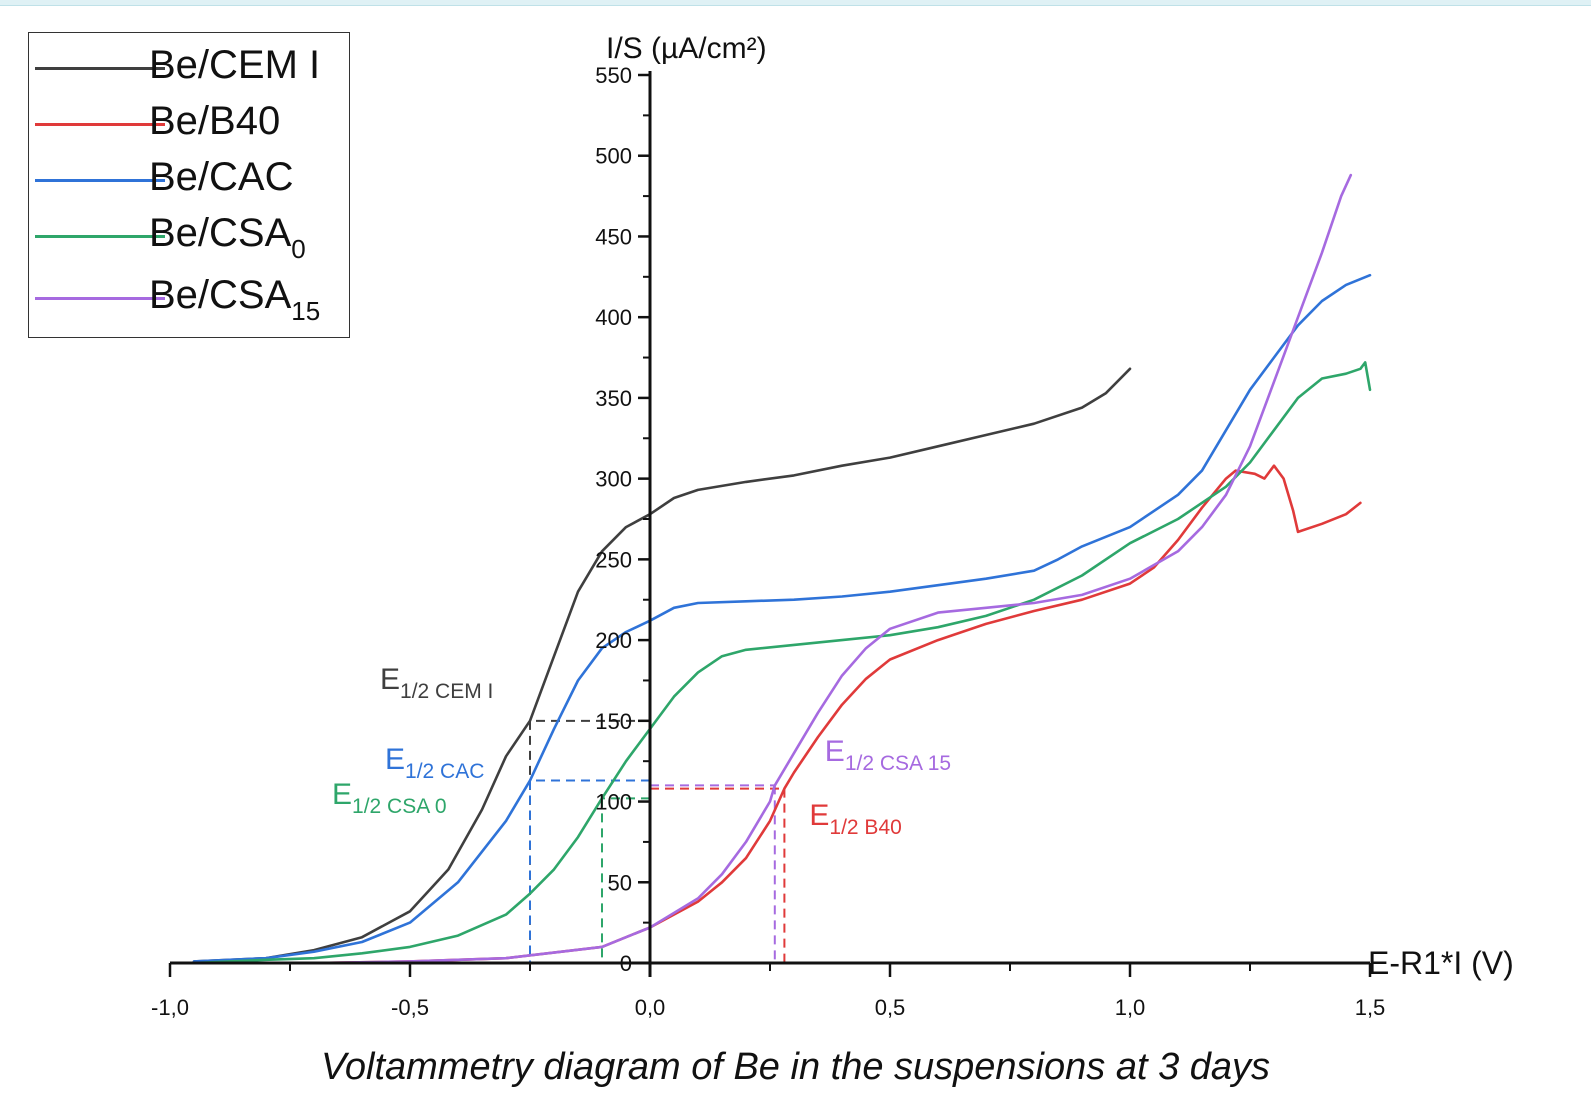 The width and height of the screenshot is (1591, 1098). Describe the element at coordinates (898, 764) in the screenshot. I see `annotation-subscript: 1/2 CSA 15` at that location.